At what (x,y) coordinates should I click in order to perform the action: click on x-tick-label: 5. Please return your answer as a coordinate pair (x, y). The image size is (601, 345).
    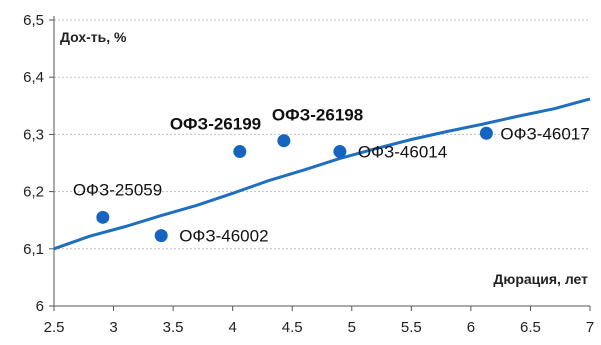
    Looking at the image, I should click on (352, 327).